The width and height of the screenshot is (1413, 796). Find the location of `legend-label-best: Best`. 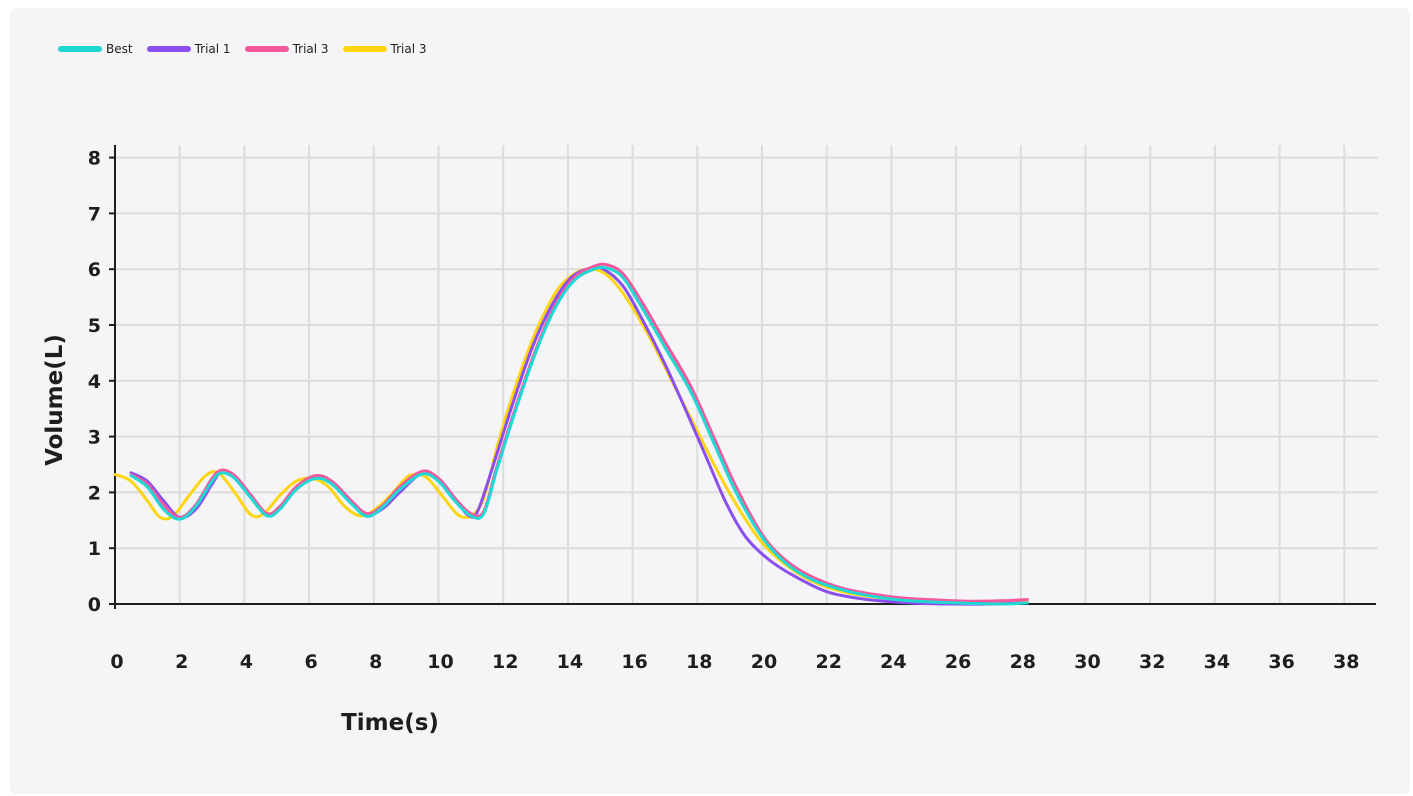

legend-label-best: Best is located at coordinates (119, 49).